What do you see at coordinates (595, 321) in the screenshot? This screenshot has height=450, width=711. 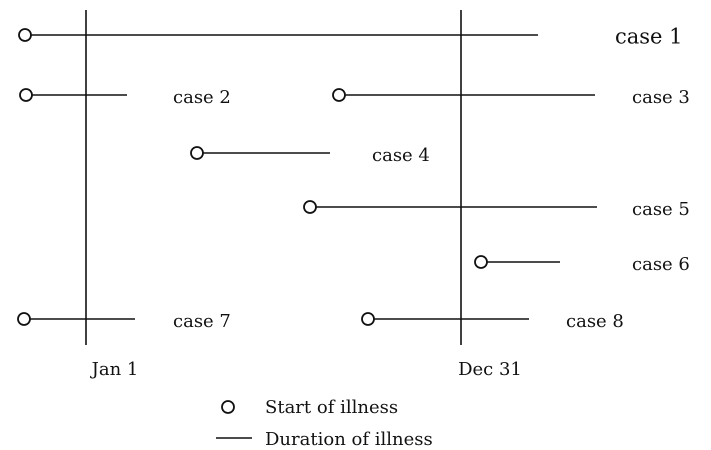 I see `case-label: case 8` at bounding box center [595, 321].